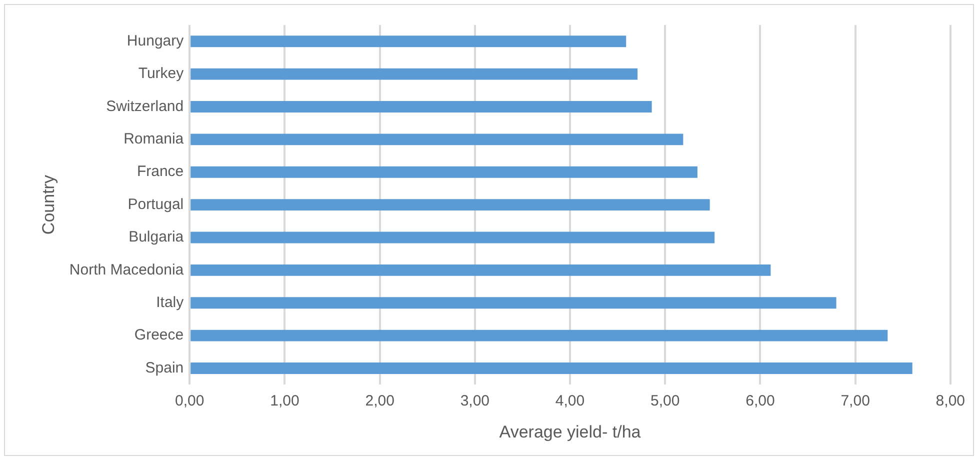 The image size is (979, 460). Describe the element at coordinates (379, 401) in the screenshot. I see `x-tick-label: 2,00` at that location.